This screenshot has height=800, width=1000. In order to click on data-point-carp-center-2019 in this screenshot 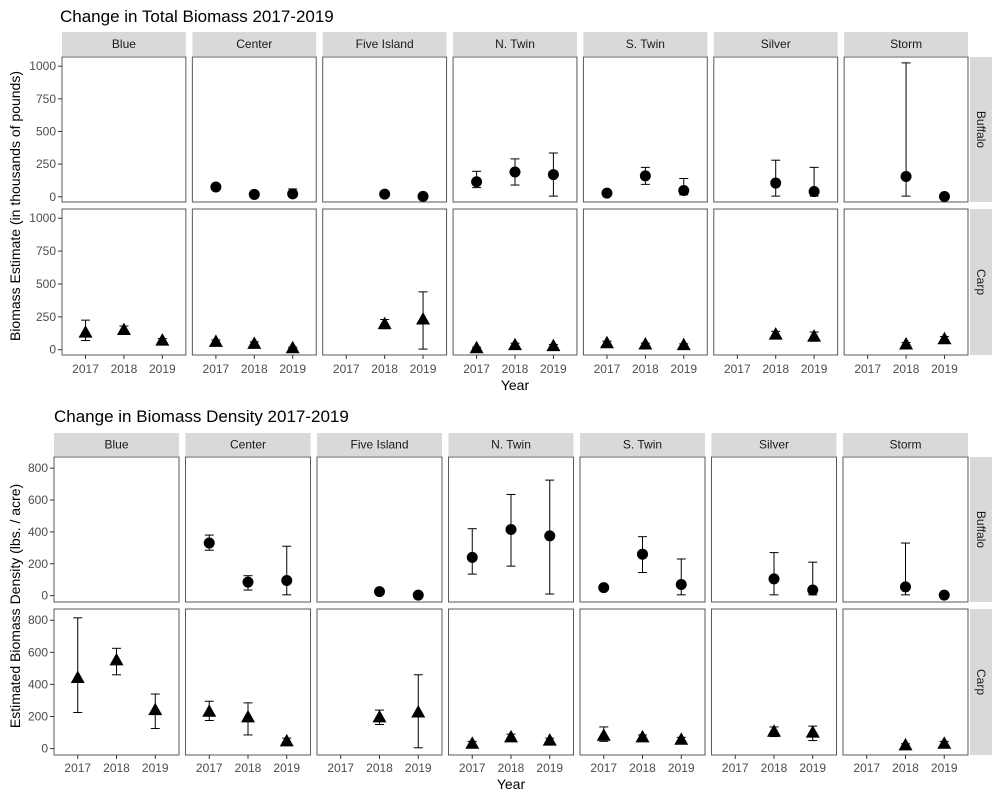, I will do `click(286, 740)`.